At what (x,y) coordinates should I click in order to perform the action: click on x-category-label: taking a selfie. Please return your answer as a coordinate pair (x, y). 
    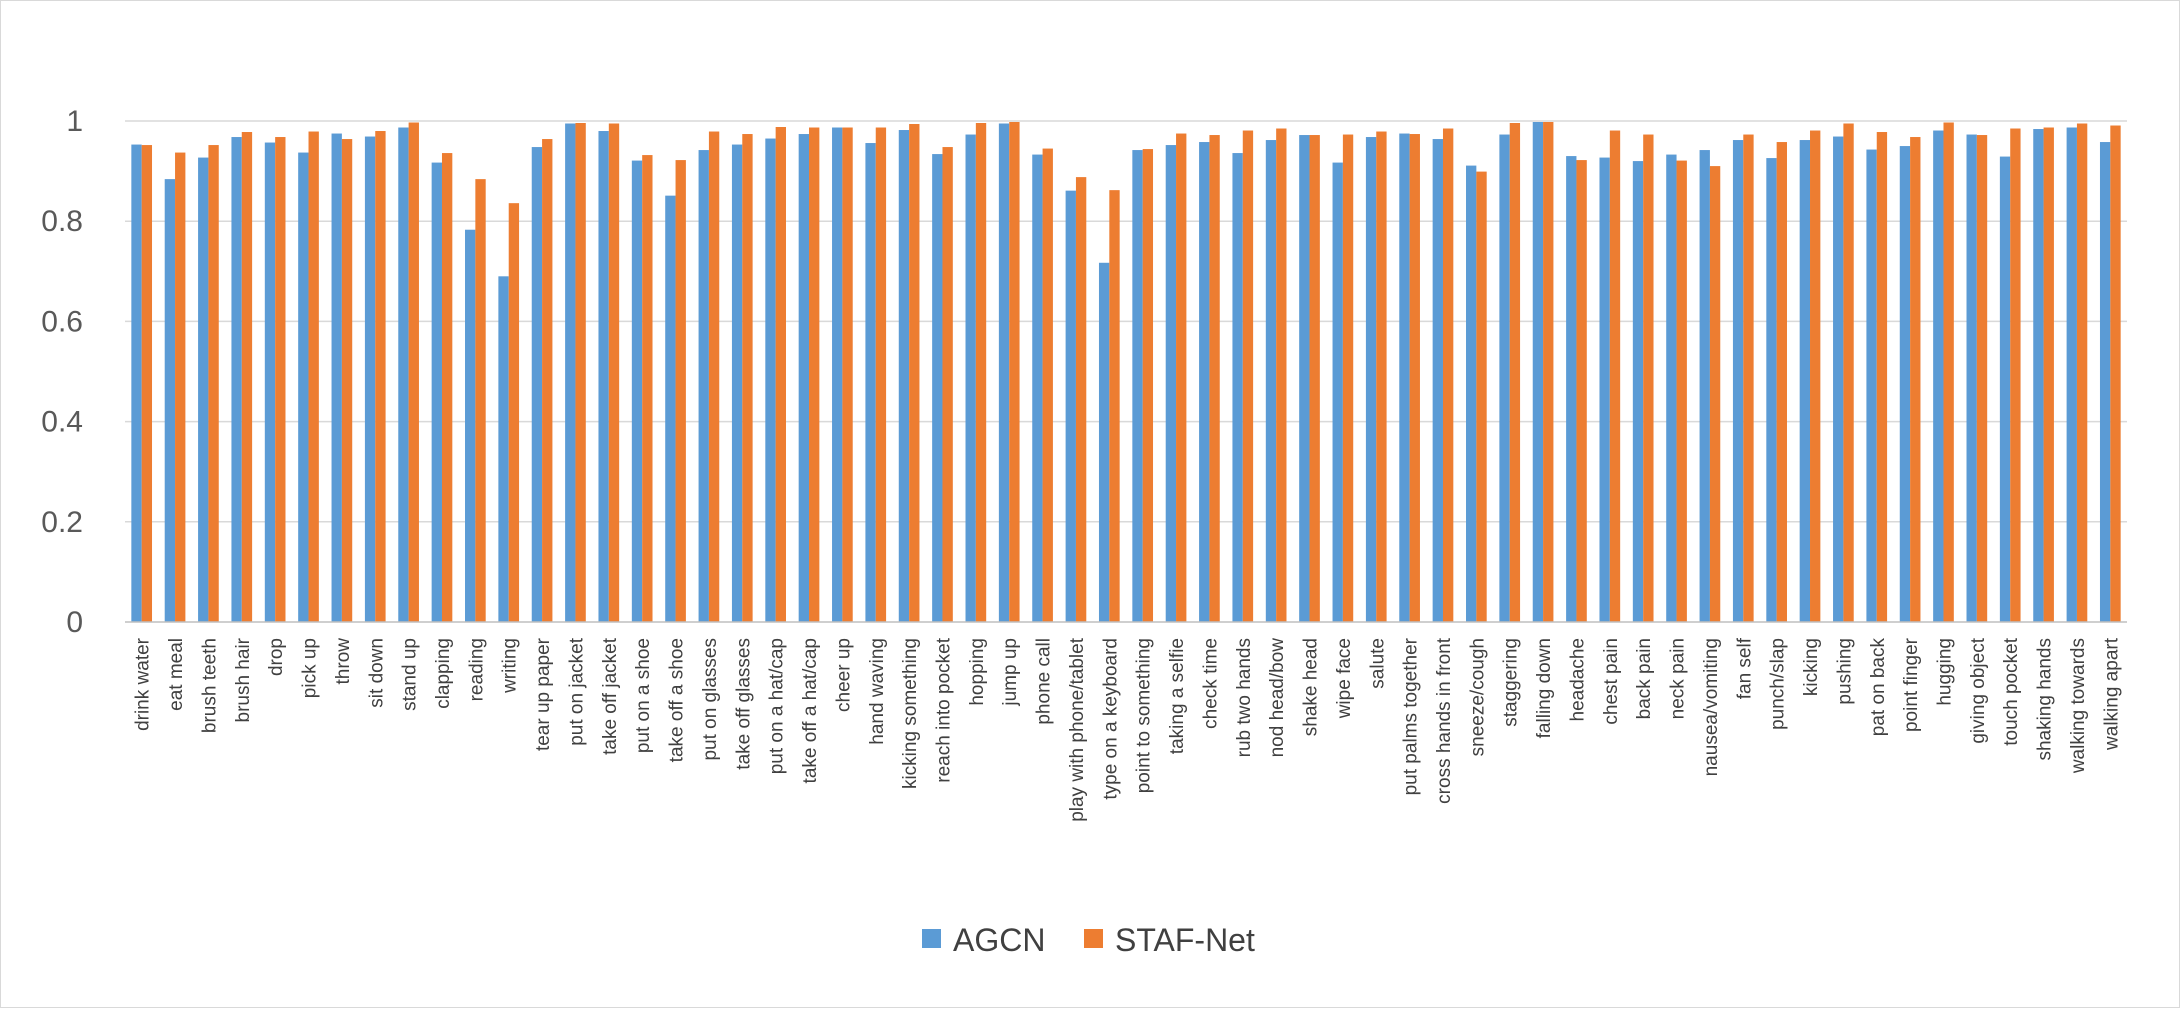
    Looking at the image, I should click on (1177, 696).